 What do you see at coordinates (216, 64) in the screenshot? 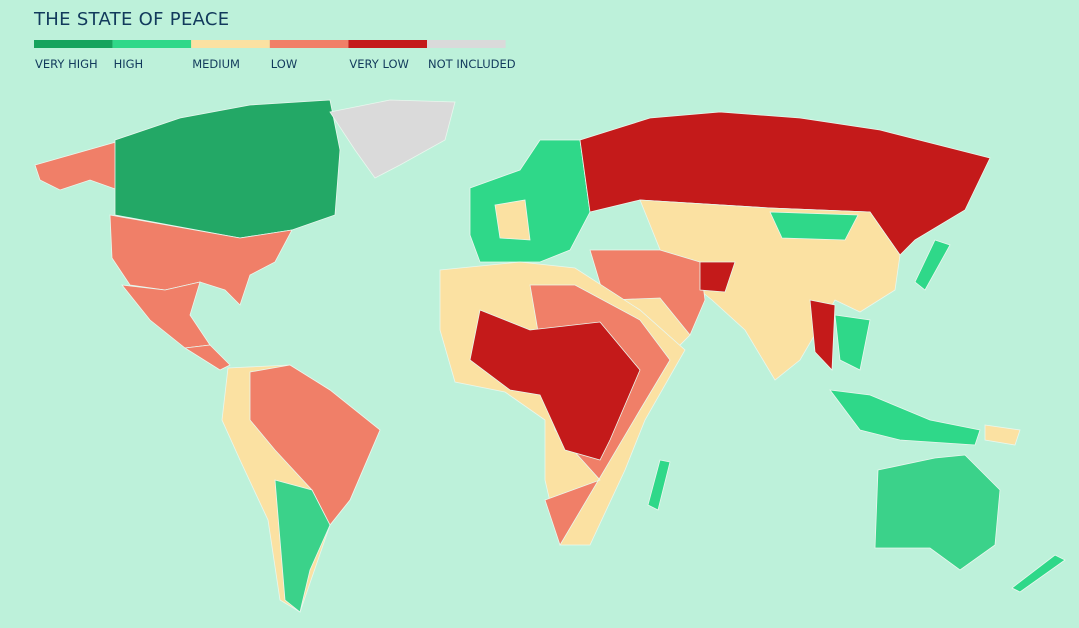
I see `legend-label: MEDIUM` at bounding box center [216, 64].